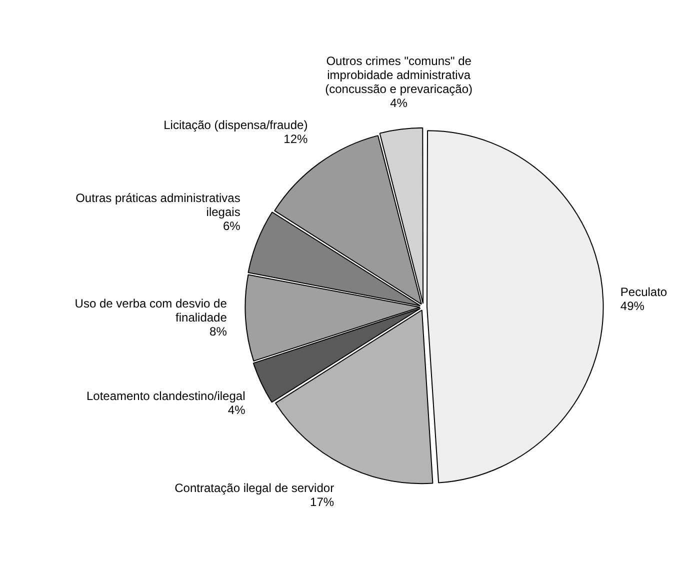  I want to click on data-label: 6%, so click(231, 225).